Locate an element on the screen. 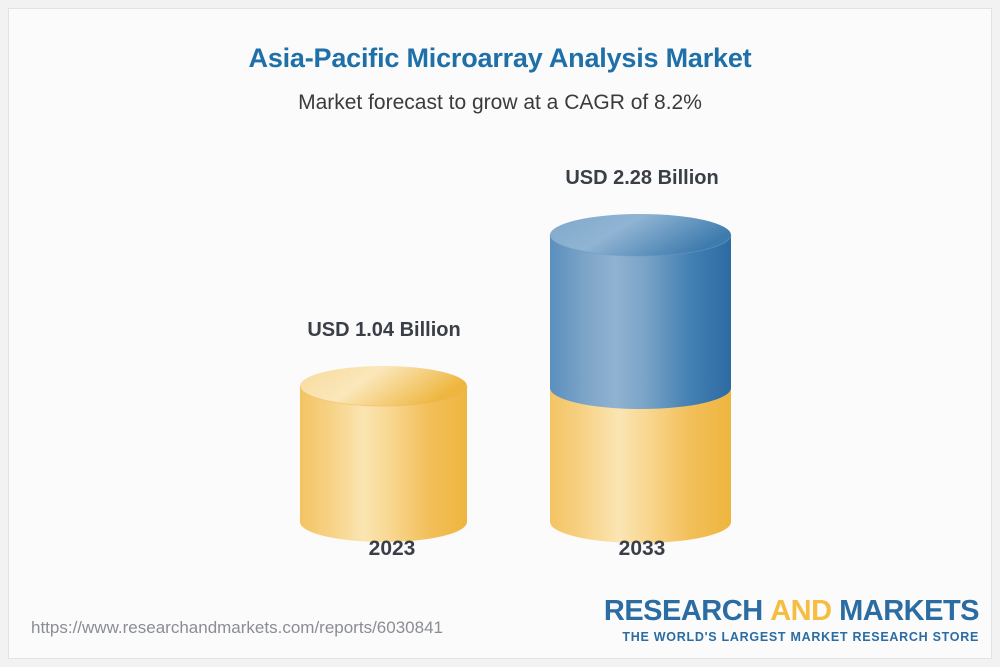  brand-wordmark: RESEARCH AND MARKETS is located at coordinates (791, 611).